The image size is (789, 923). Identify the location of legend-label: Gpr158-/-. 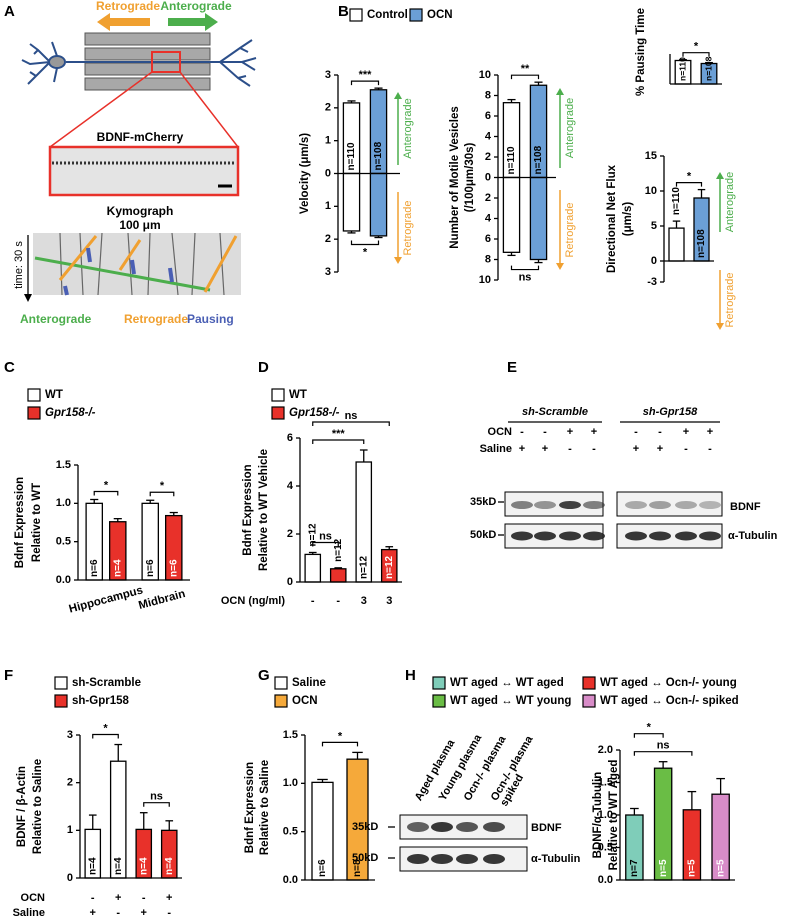
(314, 413).